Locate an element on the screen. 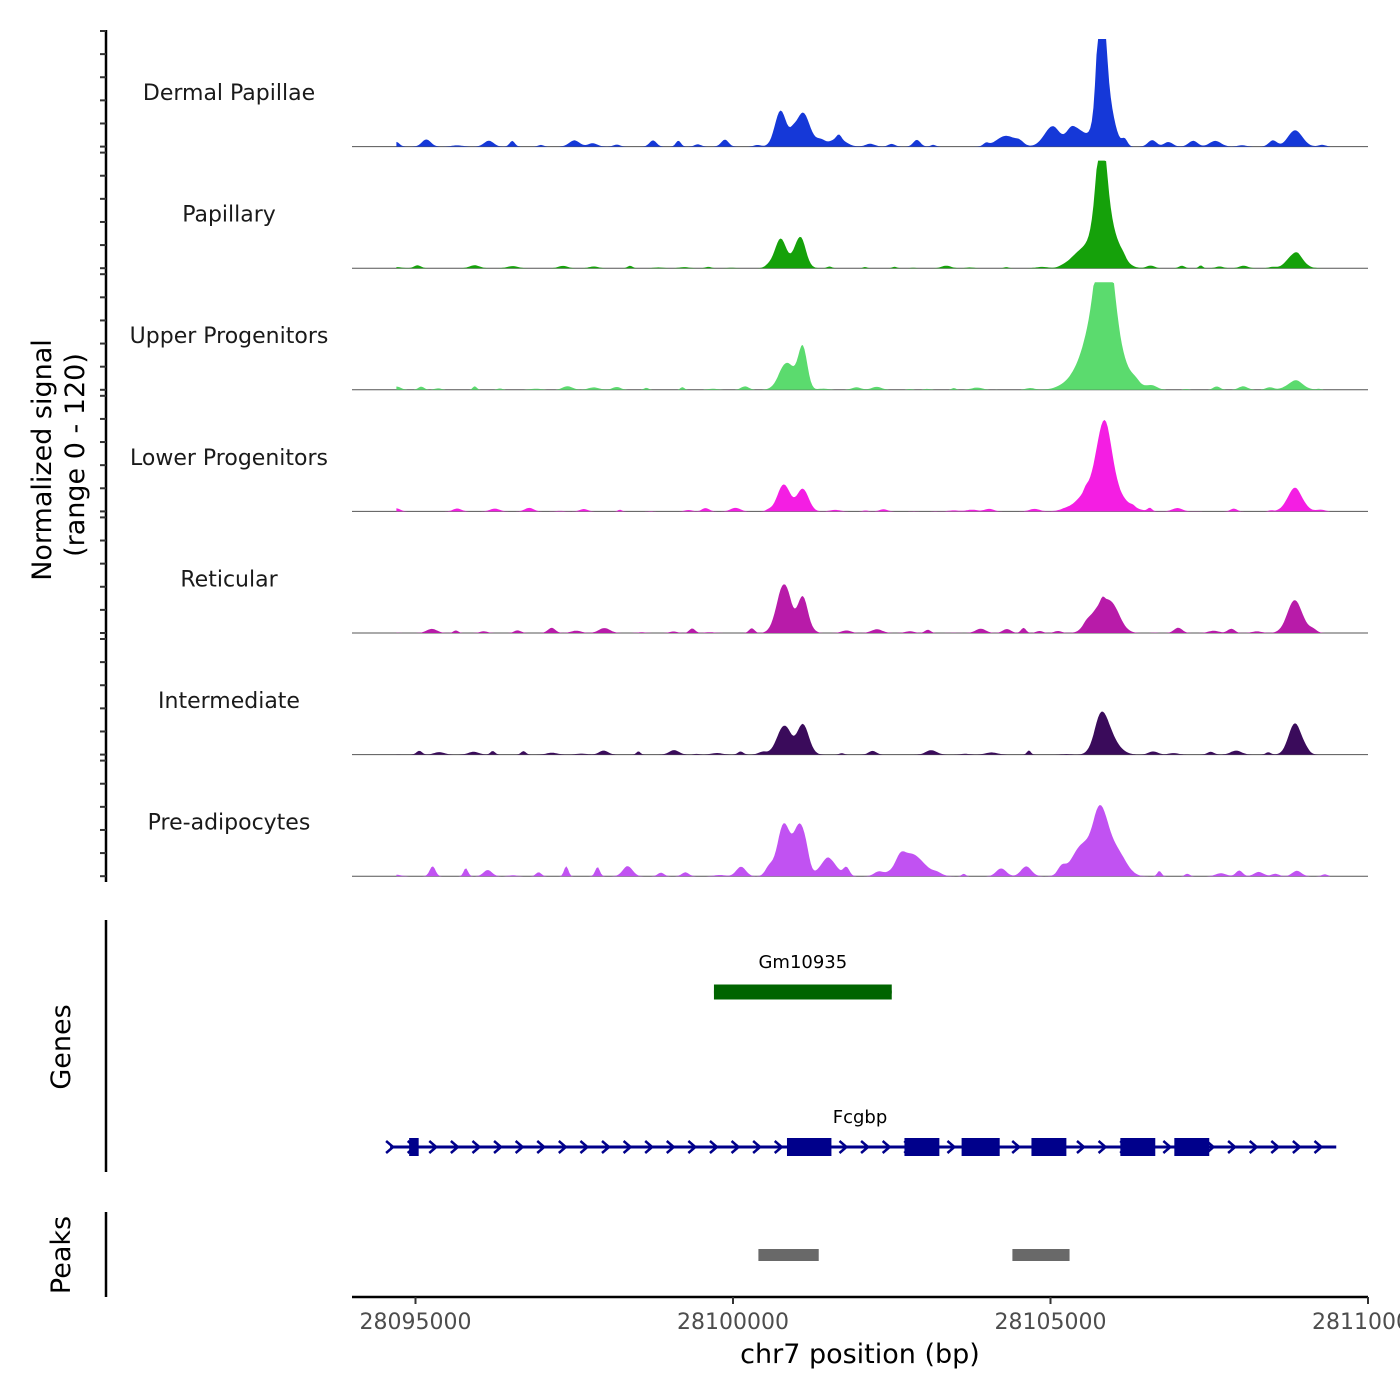  y-axis-title-line2: (range 0 - 120) is located at coordinates (75, 455).